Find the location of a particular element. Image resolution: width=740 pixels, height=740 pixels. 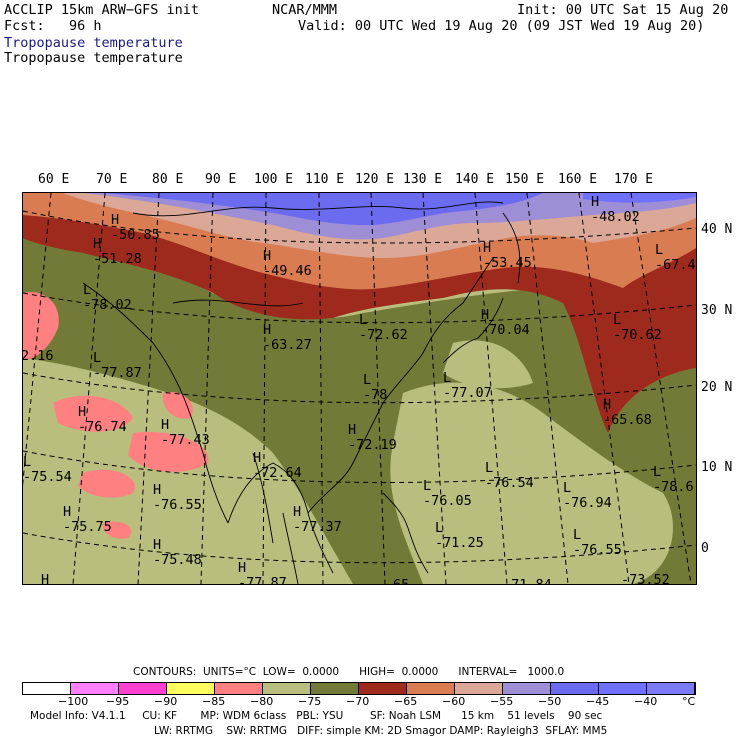

lon-label: 130 E is located at coordinates (423, 179).